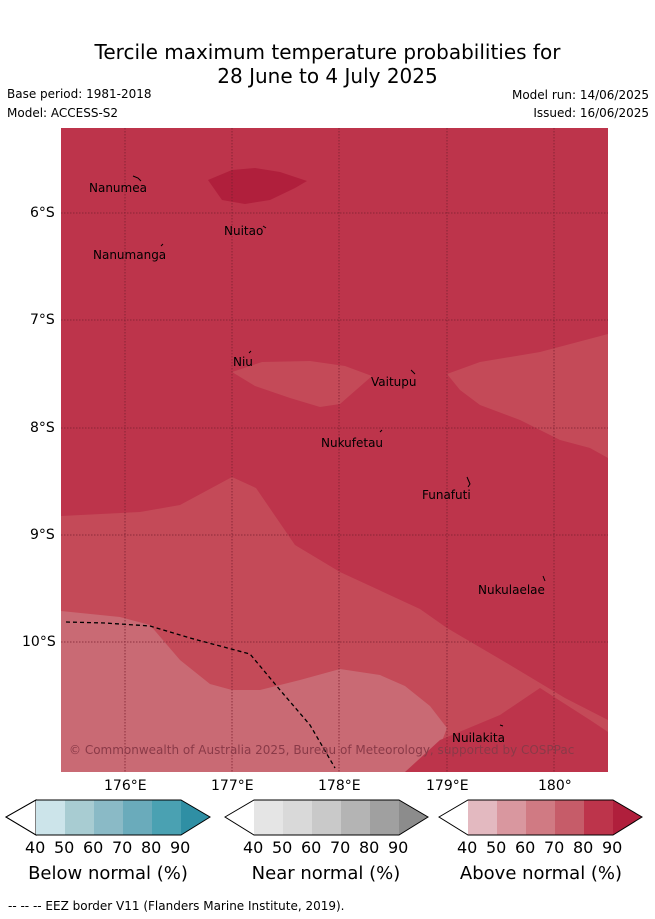  What do you see at coordinates (200, 695) in the screenshot?
I see `eez-border` at bounding box center [200, 695].